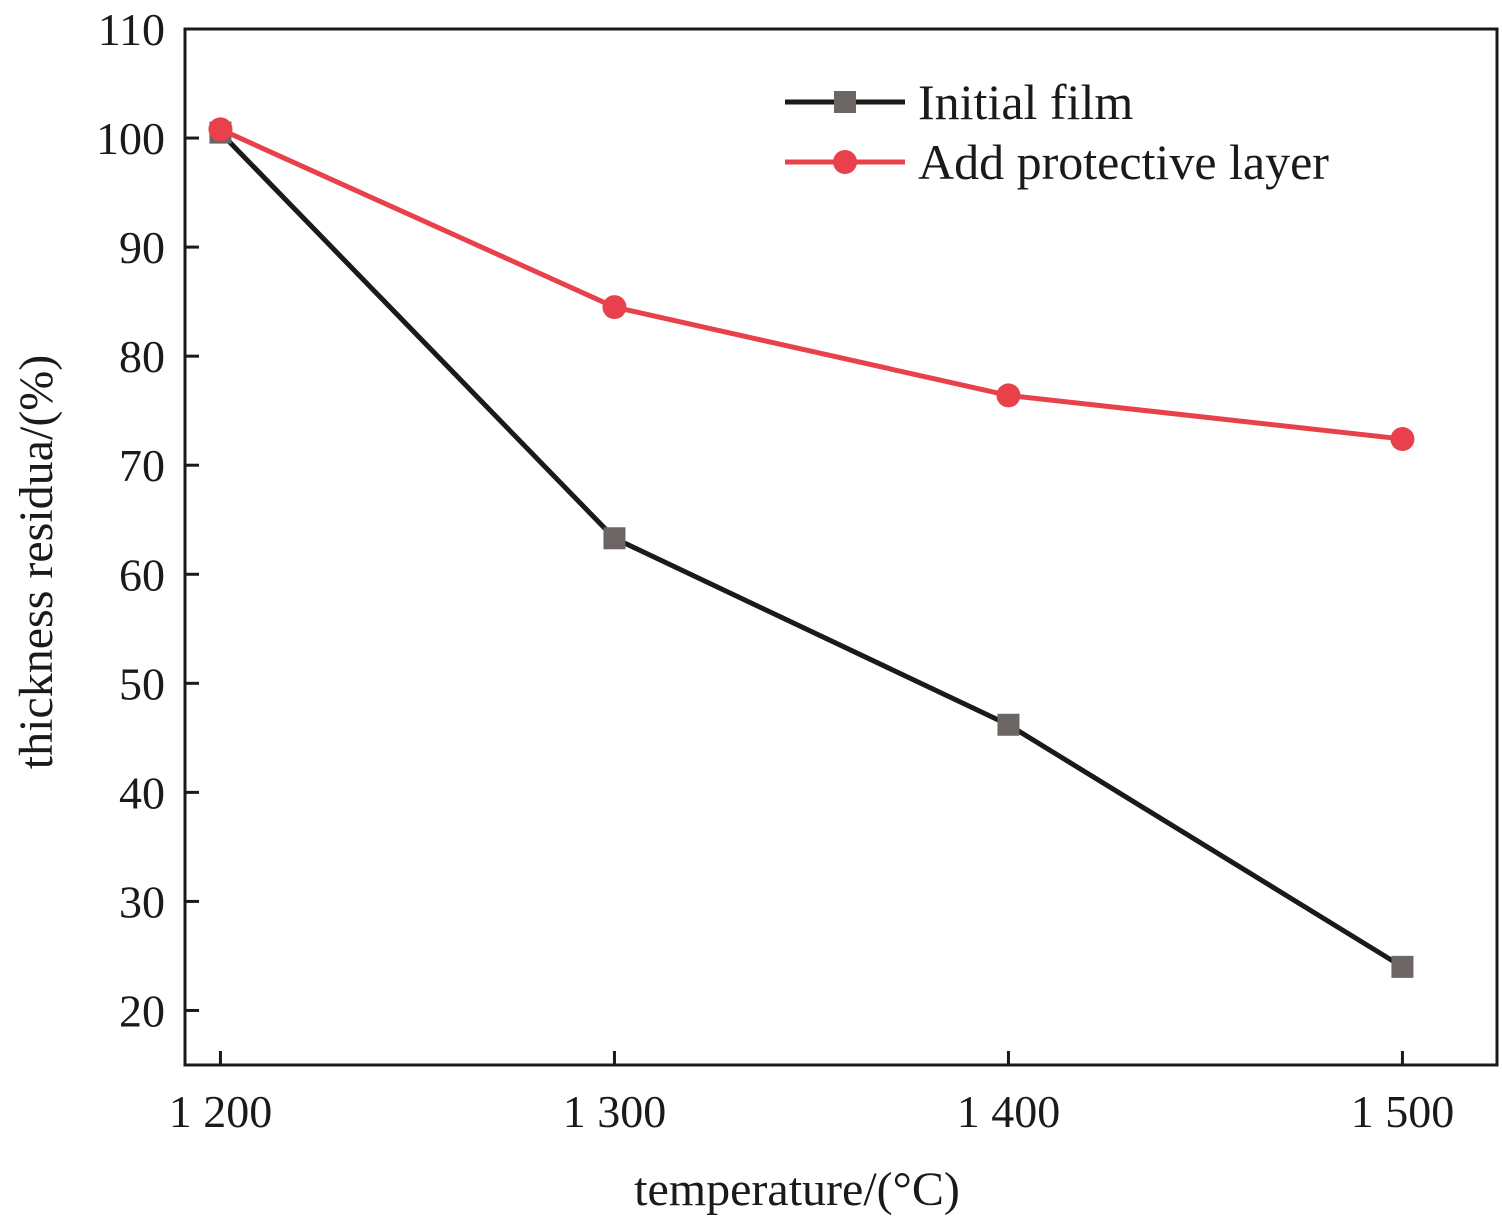 The image size is (1502, 1223). I want to click on y-tick-label: 30, so click(142, 901).